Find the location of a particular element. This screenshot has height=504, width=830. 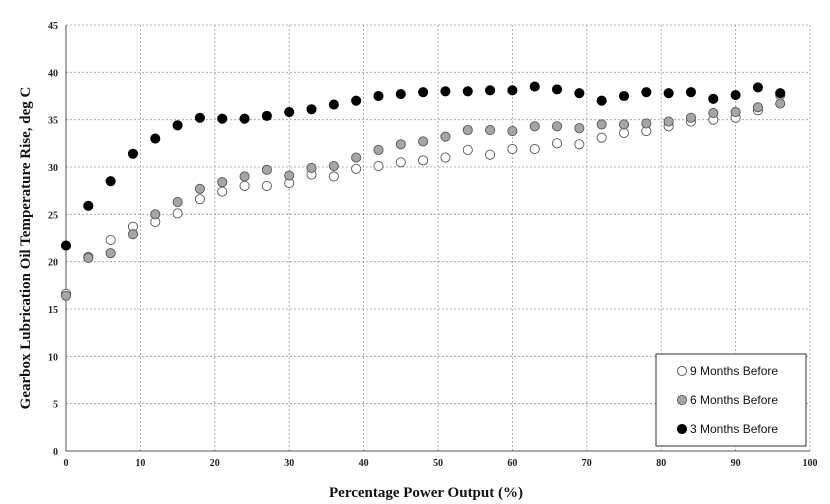

y-tick-label: 40 is located at coordinates (53, 73).